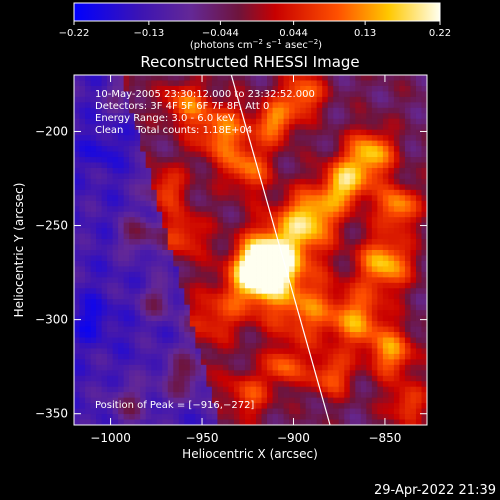  I want to click on colorbar-tick-label: −0.13, so click(149, 33).